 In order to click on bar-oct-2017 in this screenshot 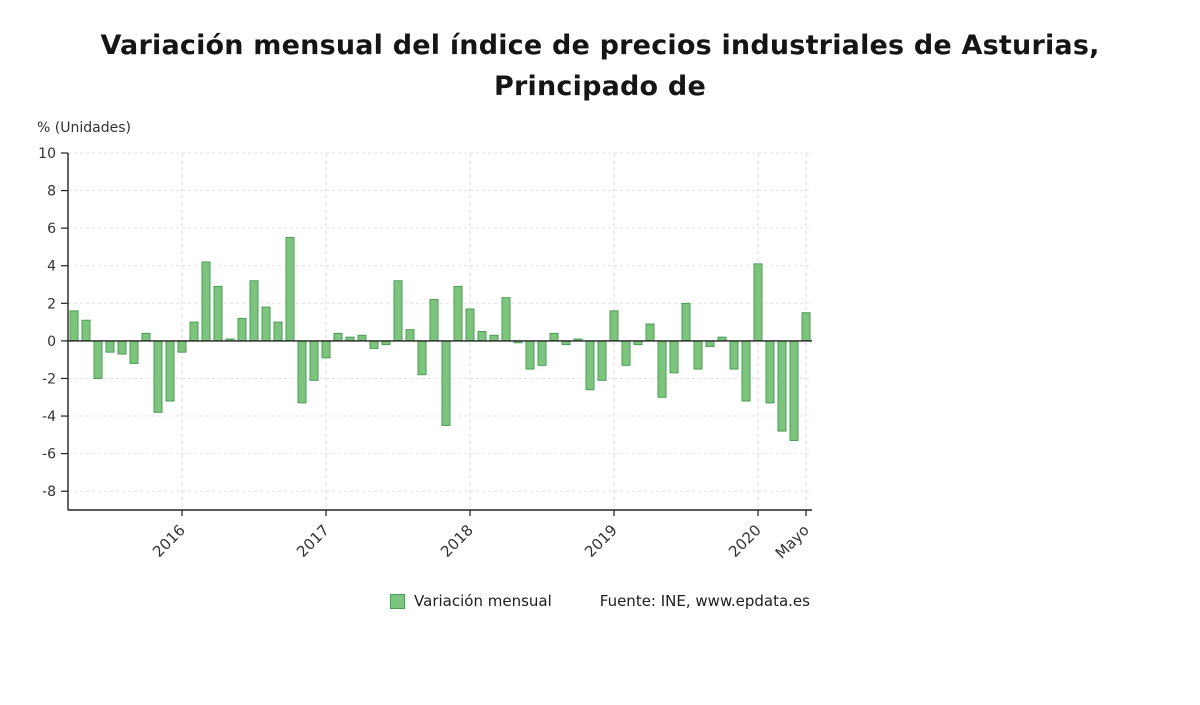, I will do `click(434, 320)`.